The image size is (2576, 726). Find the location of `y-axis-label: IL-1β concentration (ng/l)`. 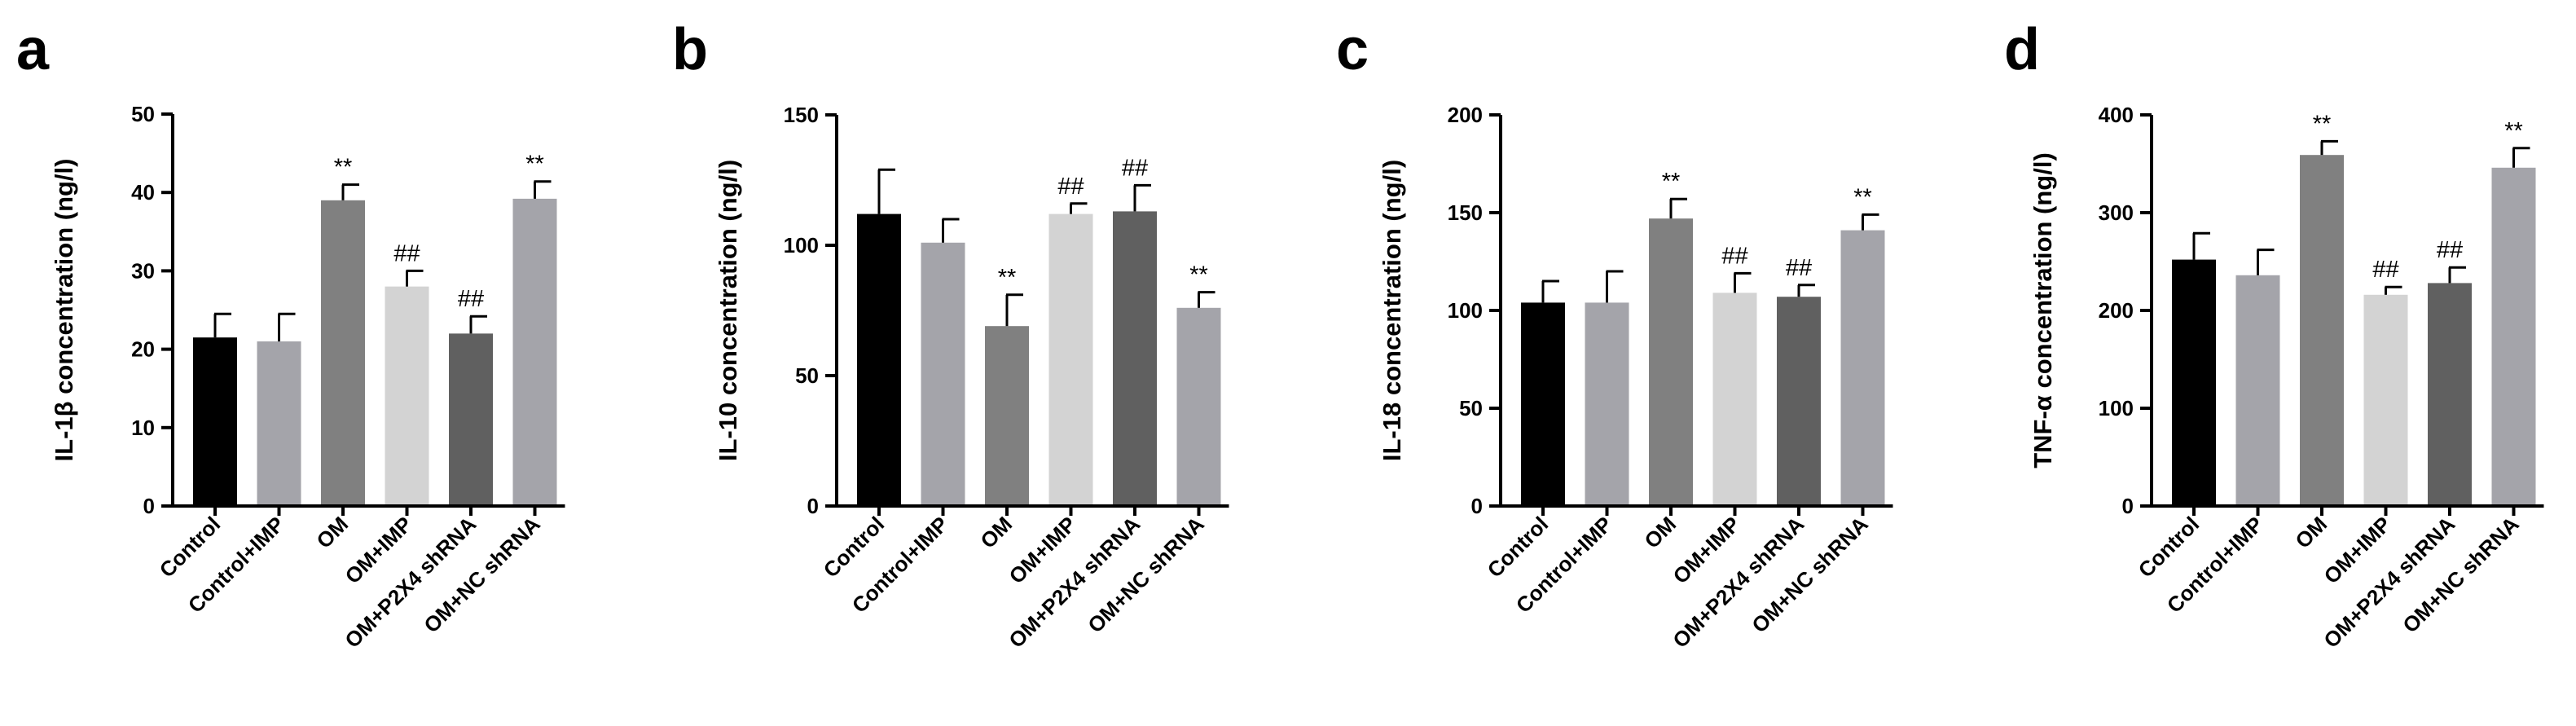

y-axis-label: IL-1β concentration (ng/l) is located at coordinates (64, 310).